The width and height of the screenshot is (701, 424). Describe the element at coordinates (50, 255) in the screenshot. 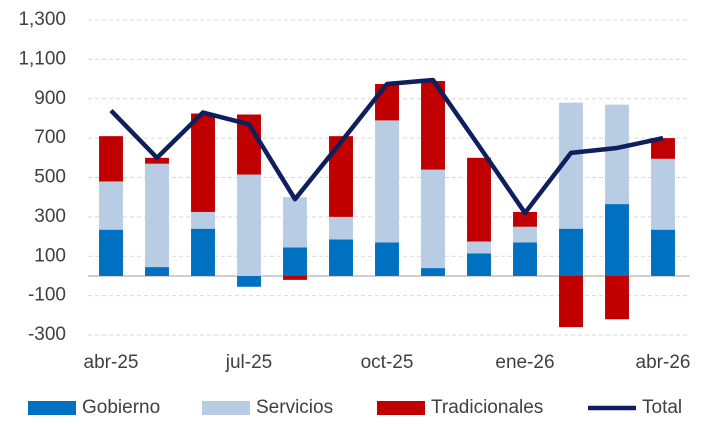

I see `y-tick-label: 100` at that location.